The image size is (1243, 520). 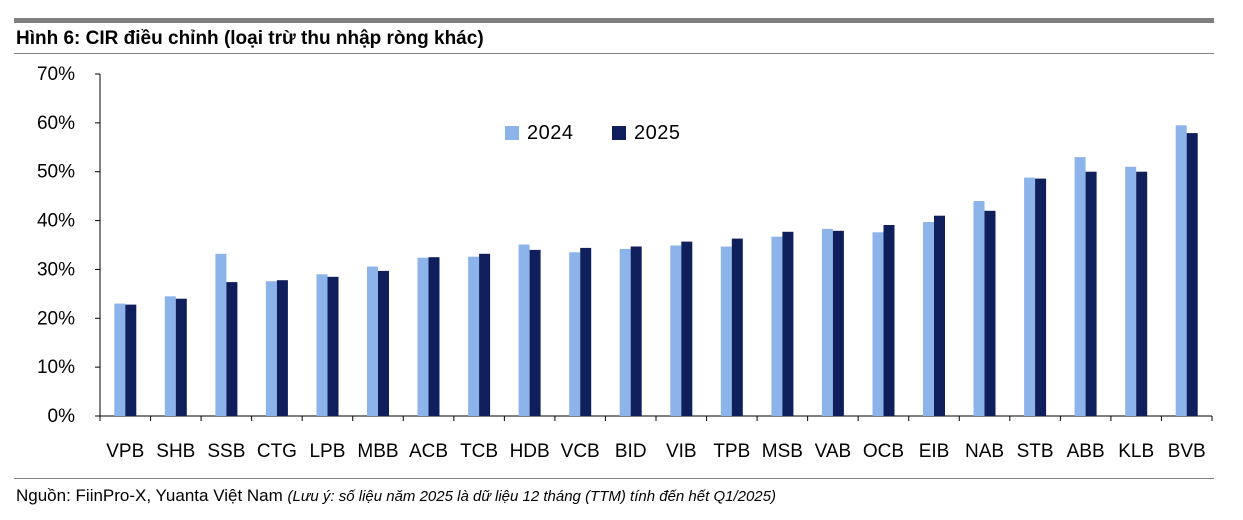 I want to click on category-label: OCB, so click(x=883, y=451).